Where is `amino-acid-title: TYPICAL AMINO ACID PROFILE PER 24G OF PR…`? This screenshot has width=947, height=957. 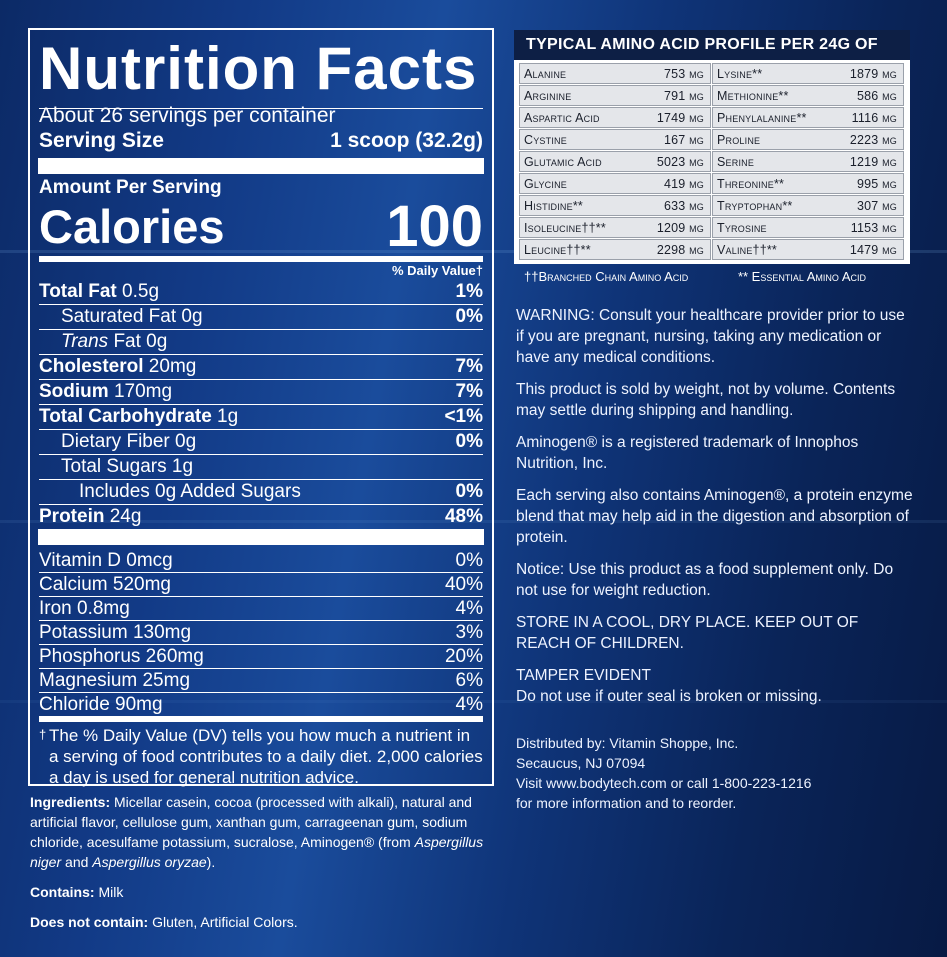
amino-acid-title: TYPICAL AMINO ACID PROFILE PER 24G OF PR… is located at coordinates (712, 56).